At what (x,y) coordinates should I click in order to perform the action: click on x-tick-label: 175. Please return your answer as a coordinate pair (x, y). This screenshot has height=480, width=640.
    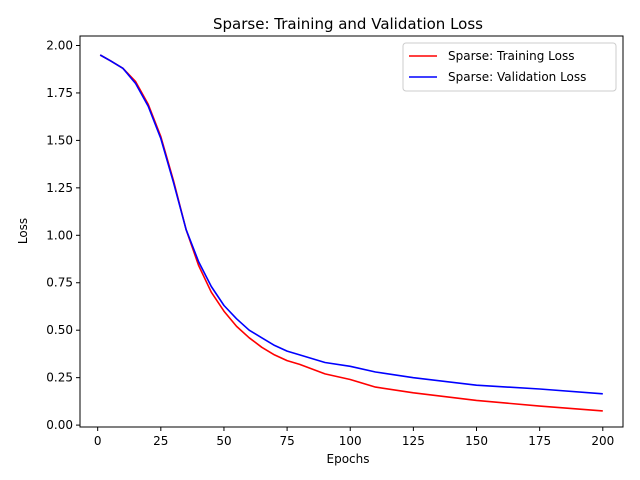
    Looking at the image, I should click on (539, 441).